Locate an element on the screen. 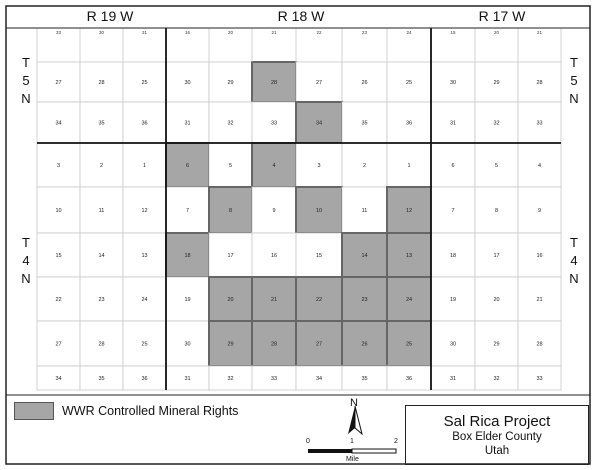  section-label: 25 is located at coordinates (409, 83).